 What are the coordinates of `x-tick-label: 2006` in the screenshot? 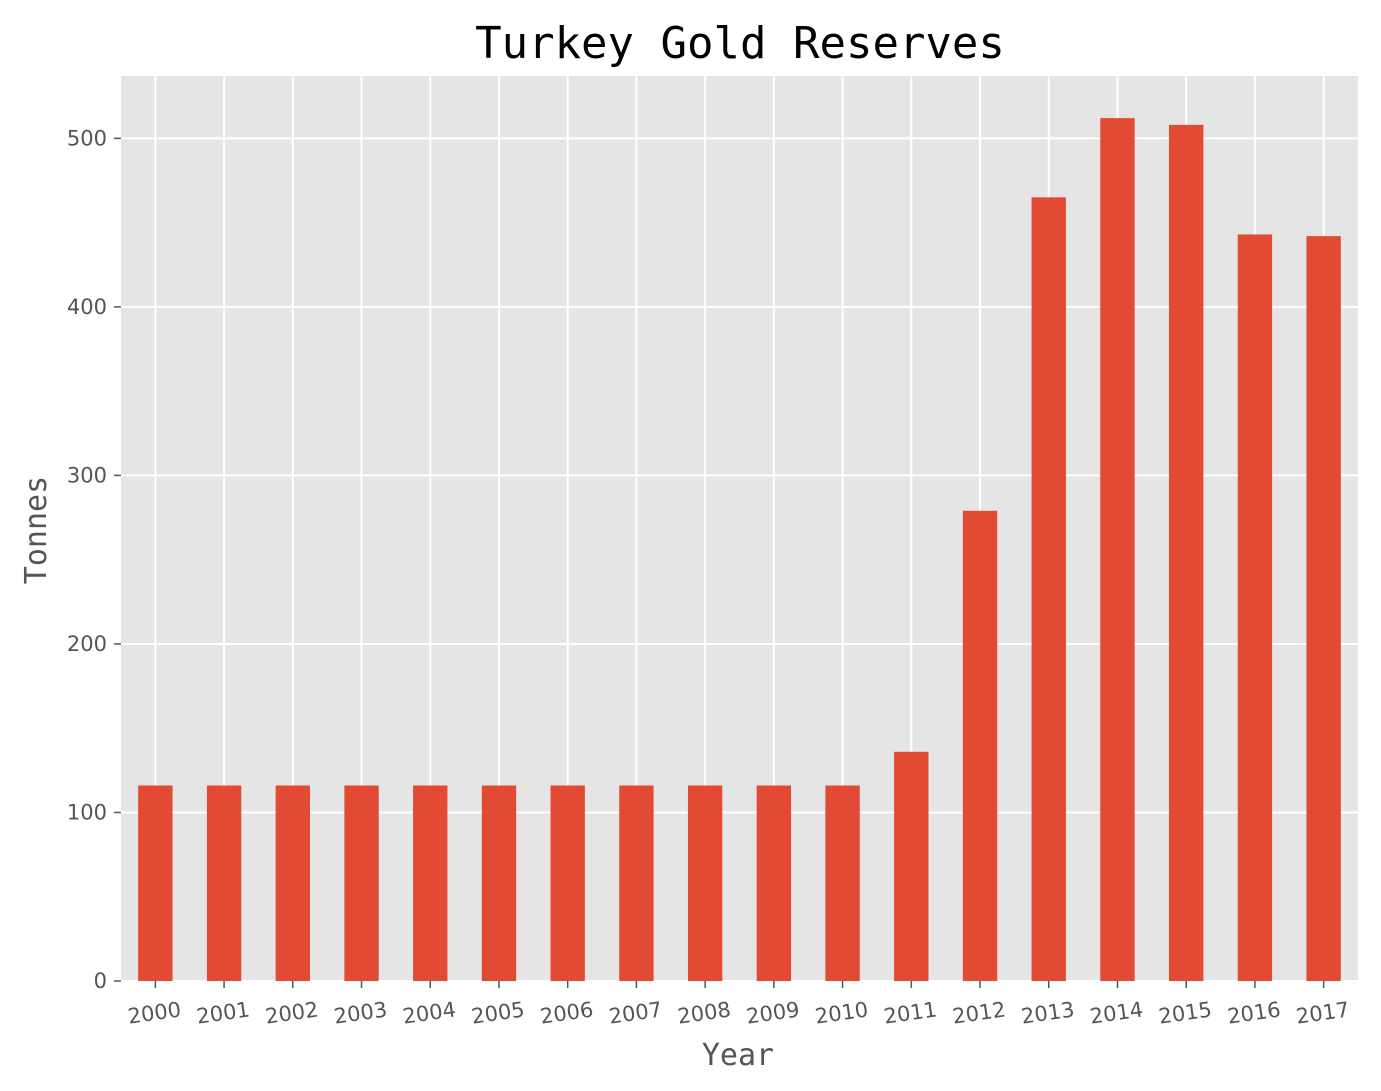 It's located at (567, 1012).